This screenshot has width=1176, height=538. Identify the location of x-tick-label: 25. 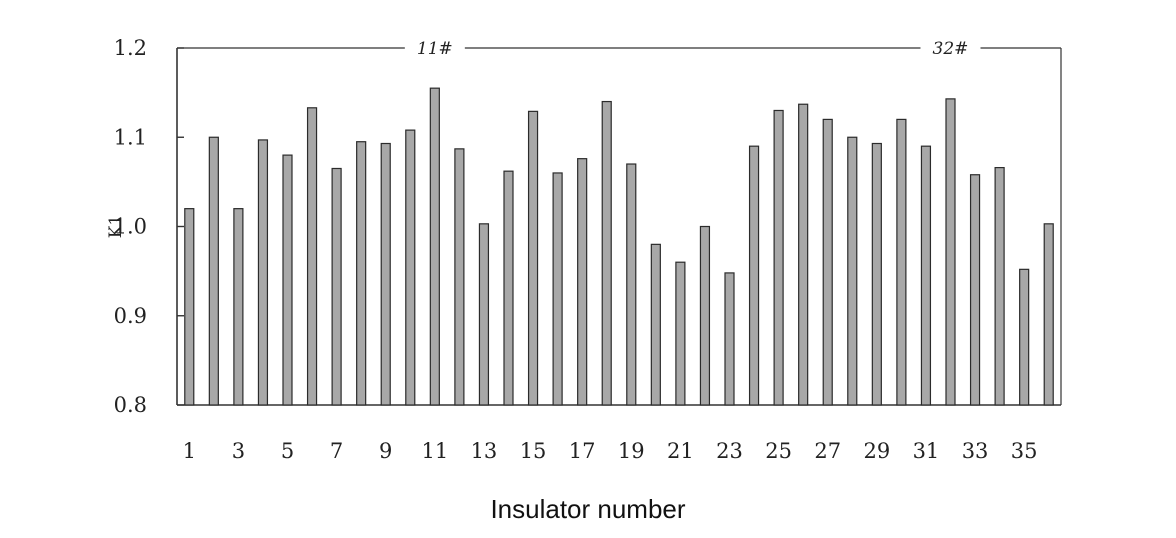
(778, 451).